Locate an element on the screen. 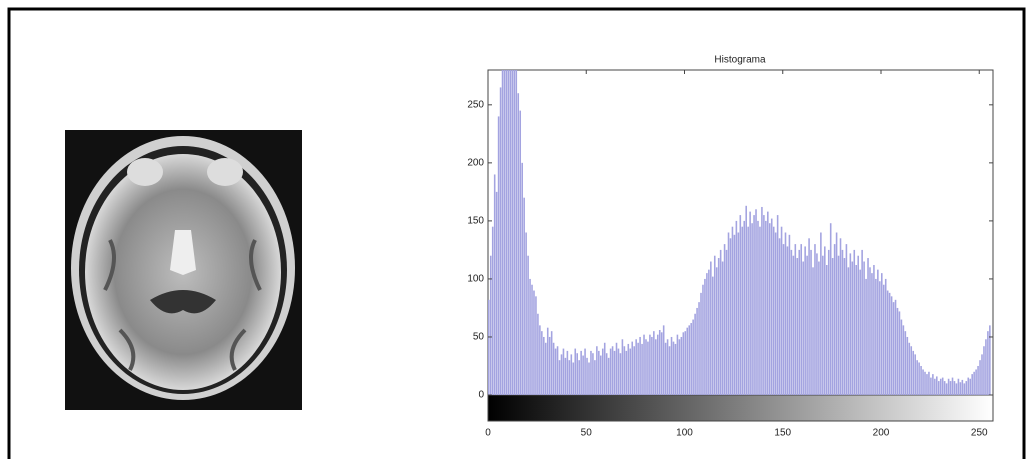  y-tick-label: 50 is located at coordinates (479, 337).